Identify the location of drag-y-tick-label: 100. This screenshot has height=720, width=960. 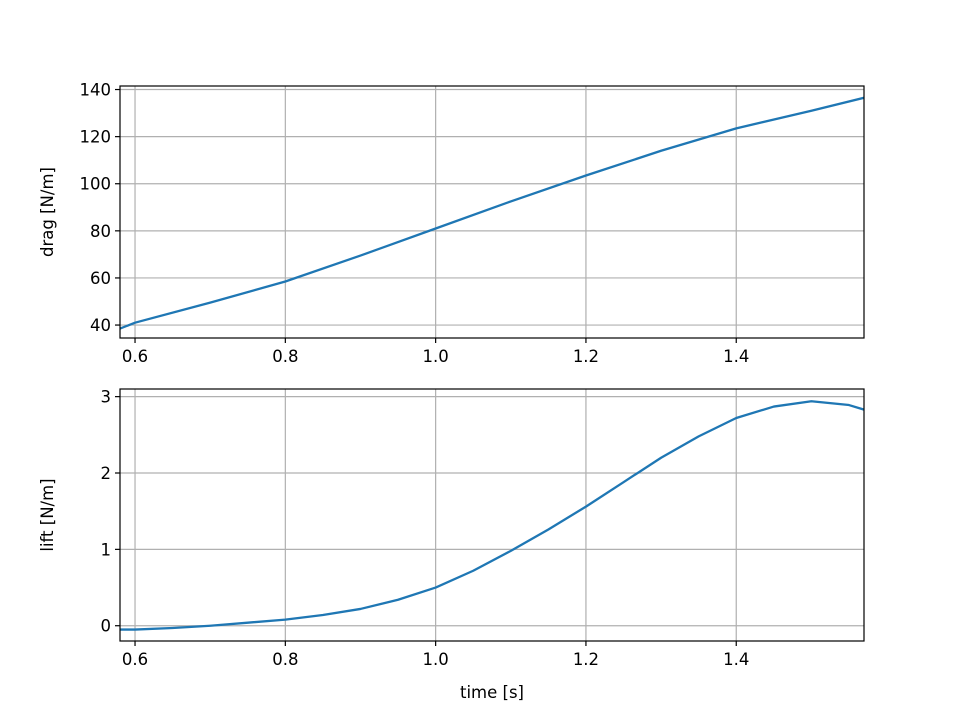
(96, 184).